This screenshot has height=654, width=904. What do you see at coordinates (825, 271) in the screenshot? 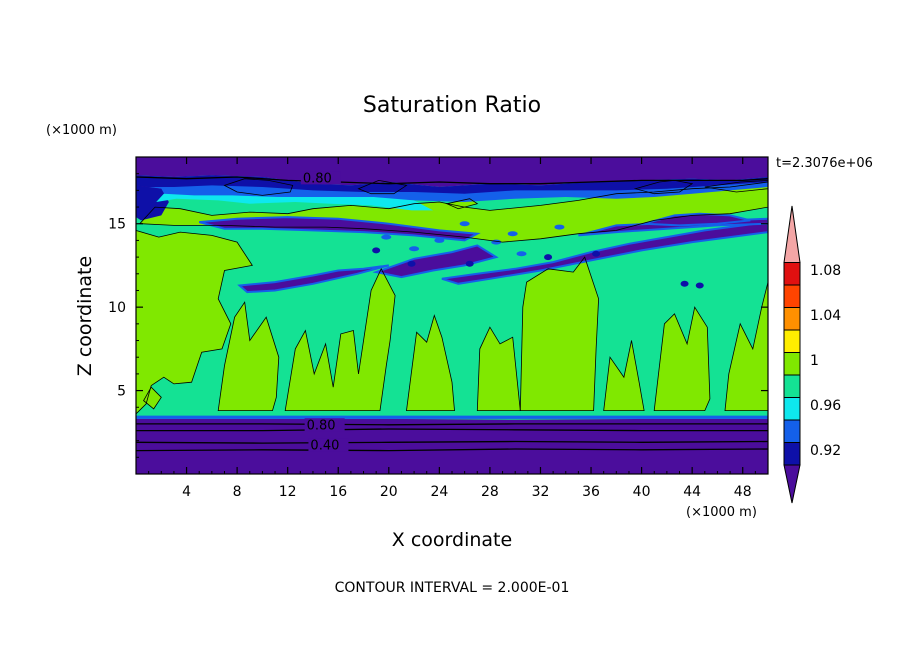
I see `colorbar-label: 1.08` at bounding box center [825, 271].